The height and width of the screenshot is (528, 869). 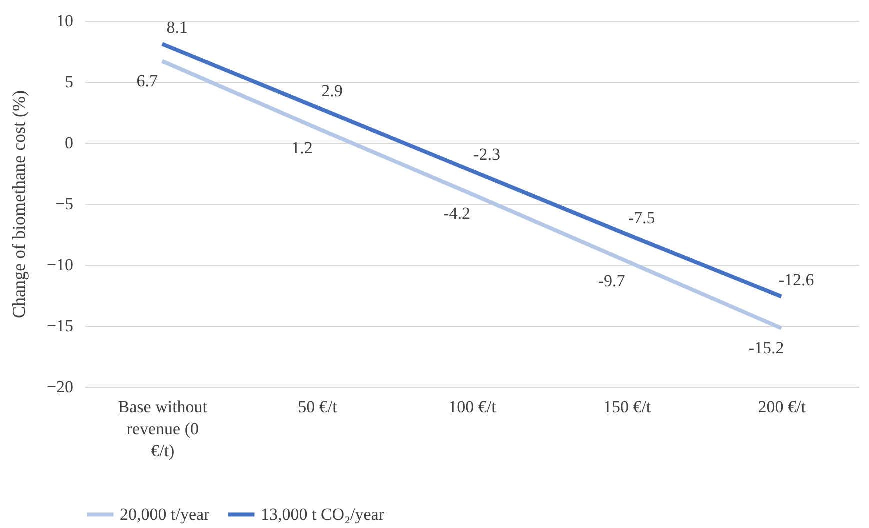 I want to click on y-tick-label: −5, so click(x=64, y=204).